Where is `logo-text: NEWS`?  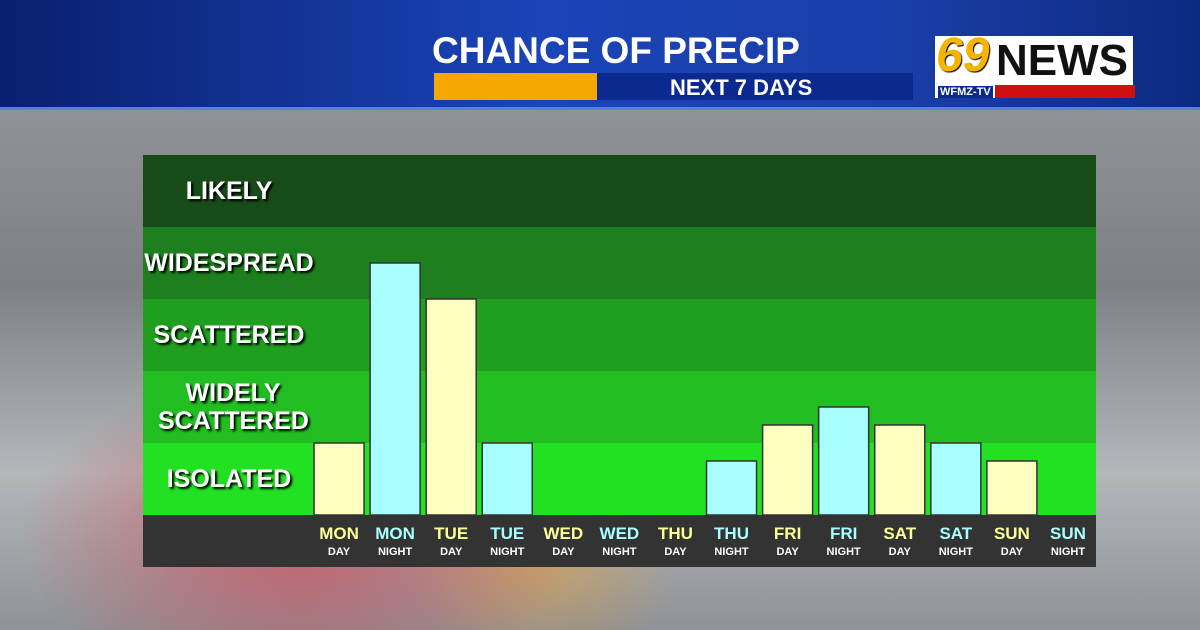
logo-text: NEWS is located at coordinates (1062, 60).